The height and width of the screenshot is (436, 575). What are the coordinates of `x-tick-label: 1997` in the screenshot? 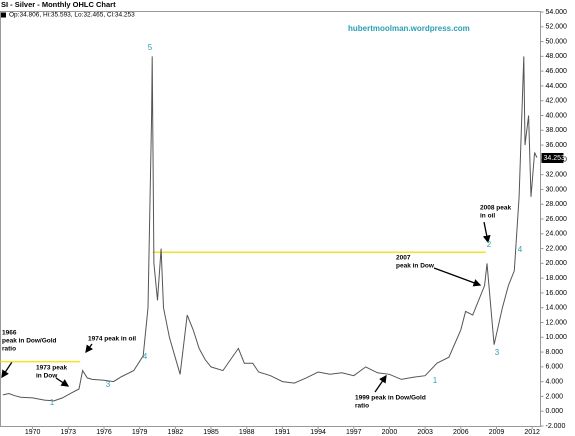 It's located at (354, 432).